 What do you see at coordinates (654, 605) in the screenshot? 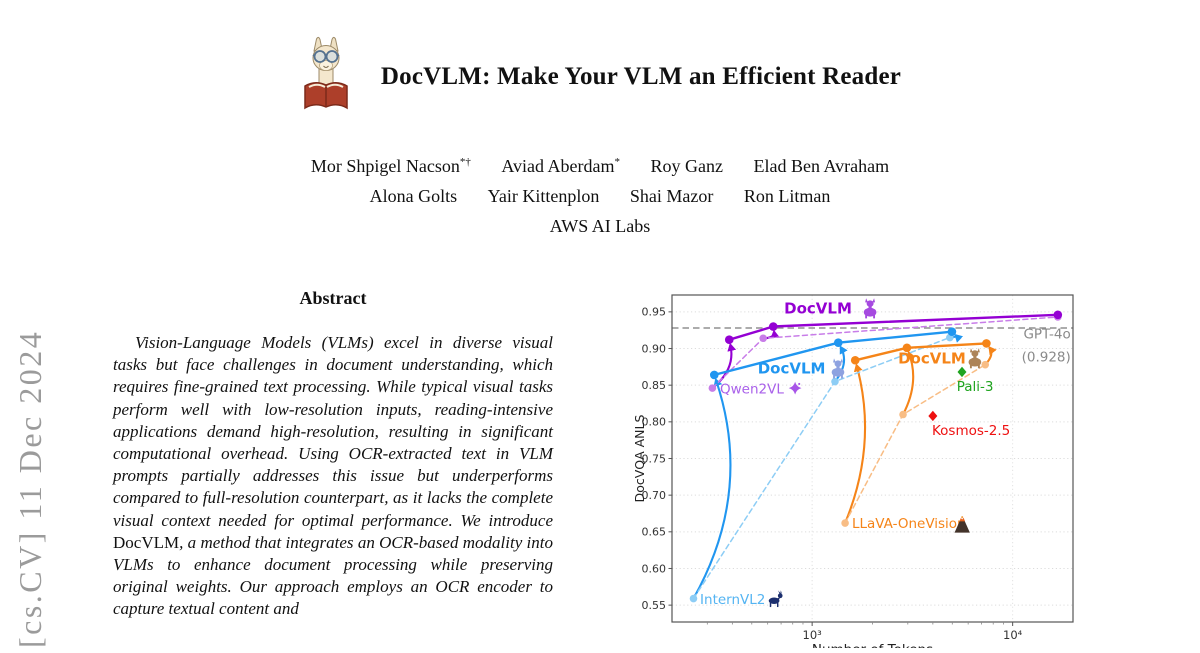
I see `y-tick-label: 0.55` at bounding box center [654, 605].